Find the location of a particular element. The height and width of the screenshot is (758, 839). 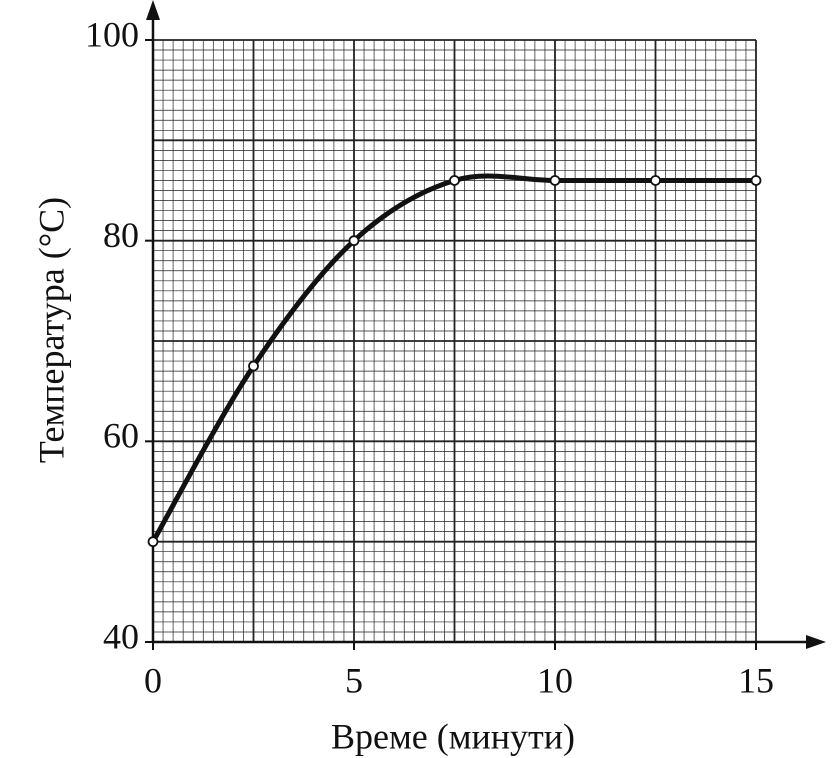

y-axis-label: Температура (°C) is located at coordinates (51, 330).